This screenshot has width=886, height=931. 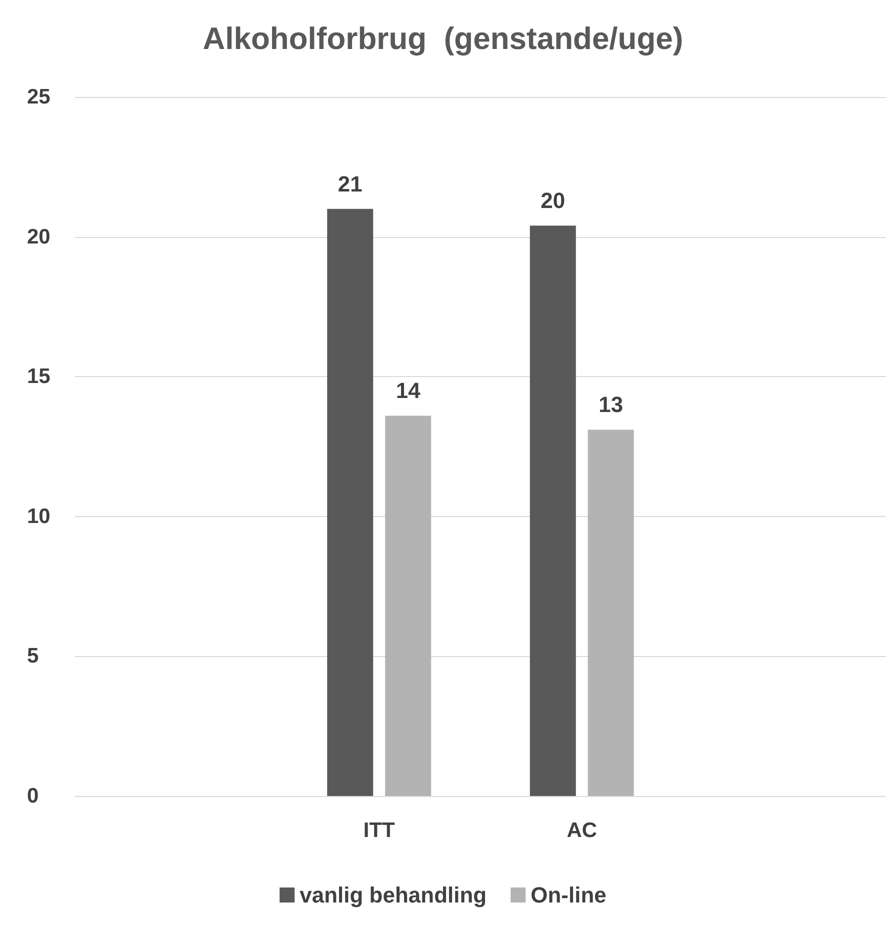 I want to click on y-tick-label: 10, so click(x=38, y=516).